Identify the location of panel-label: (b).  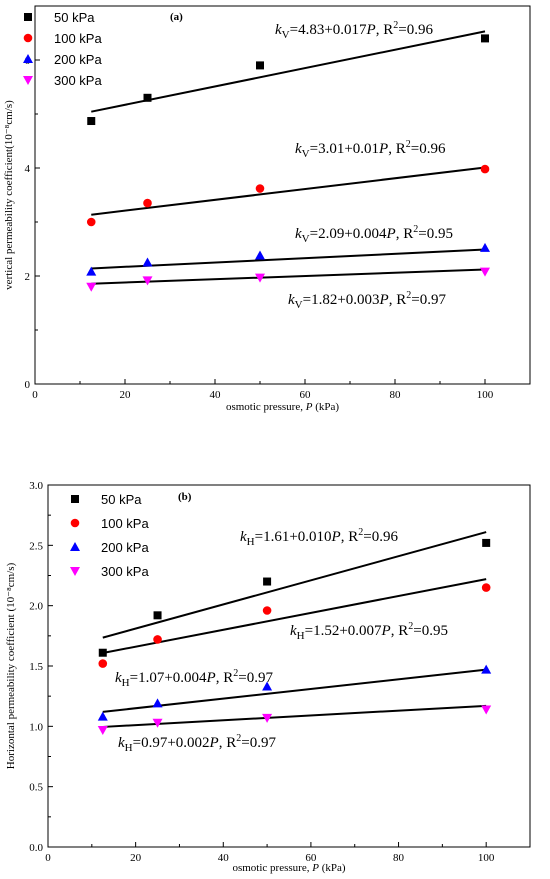
(185, 497).